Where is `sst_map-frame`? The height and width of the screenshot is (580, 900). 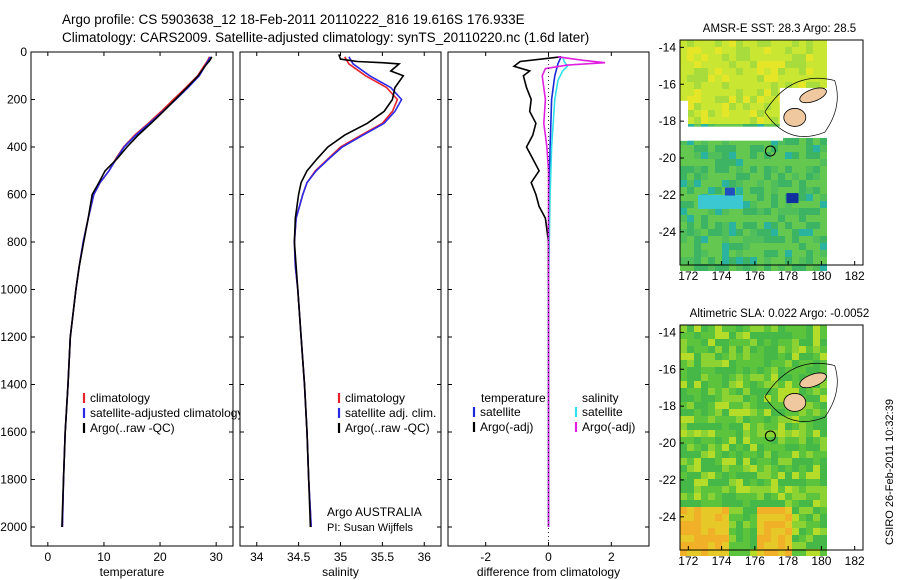 sst_map-frame is located at coordinates (771, 152).